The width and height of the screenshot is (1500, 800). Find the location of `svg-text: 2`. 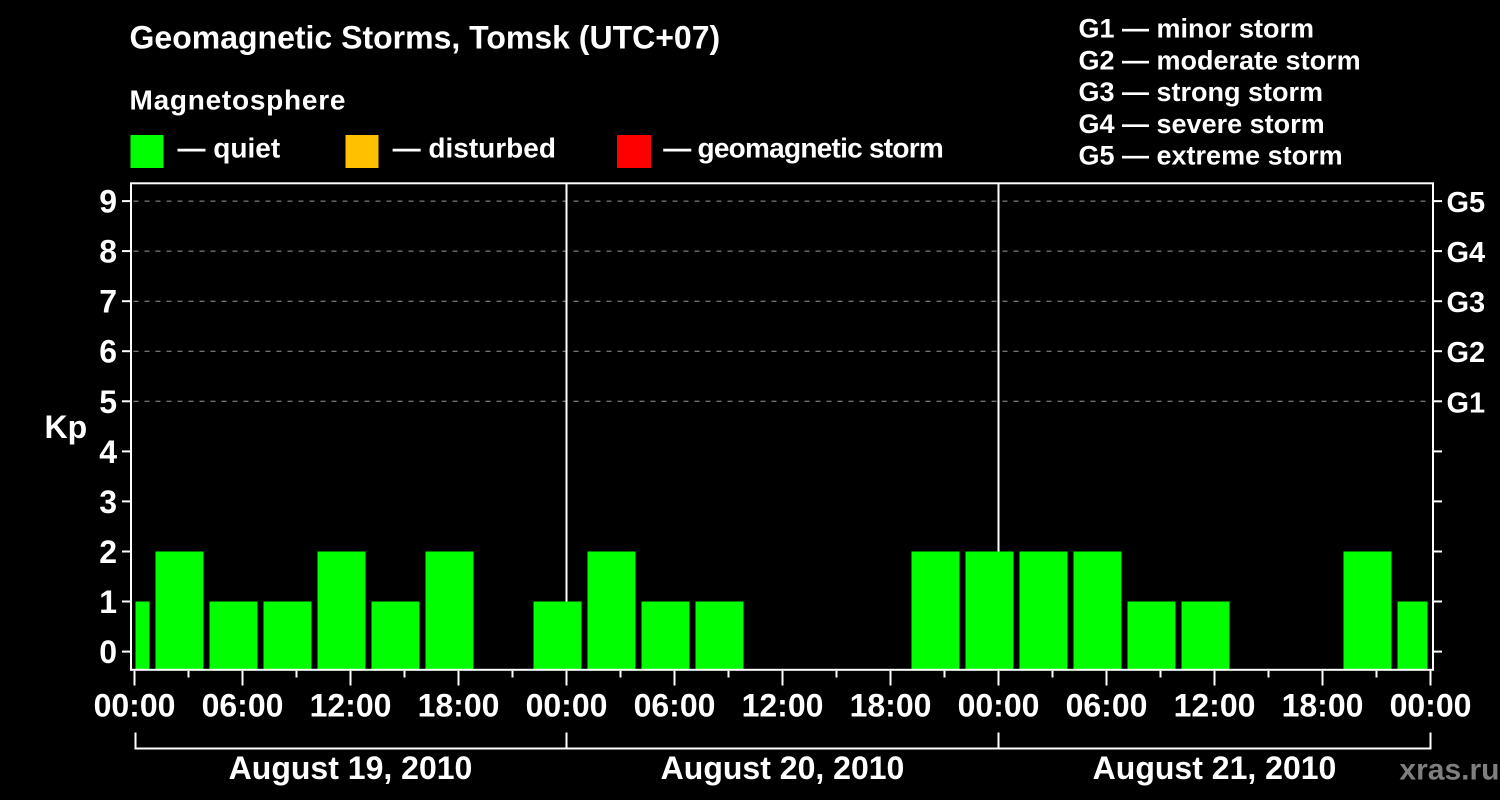

svg-text: 2 is located at coordinates (108, 552).